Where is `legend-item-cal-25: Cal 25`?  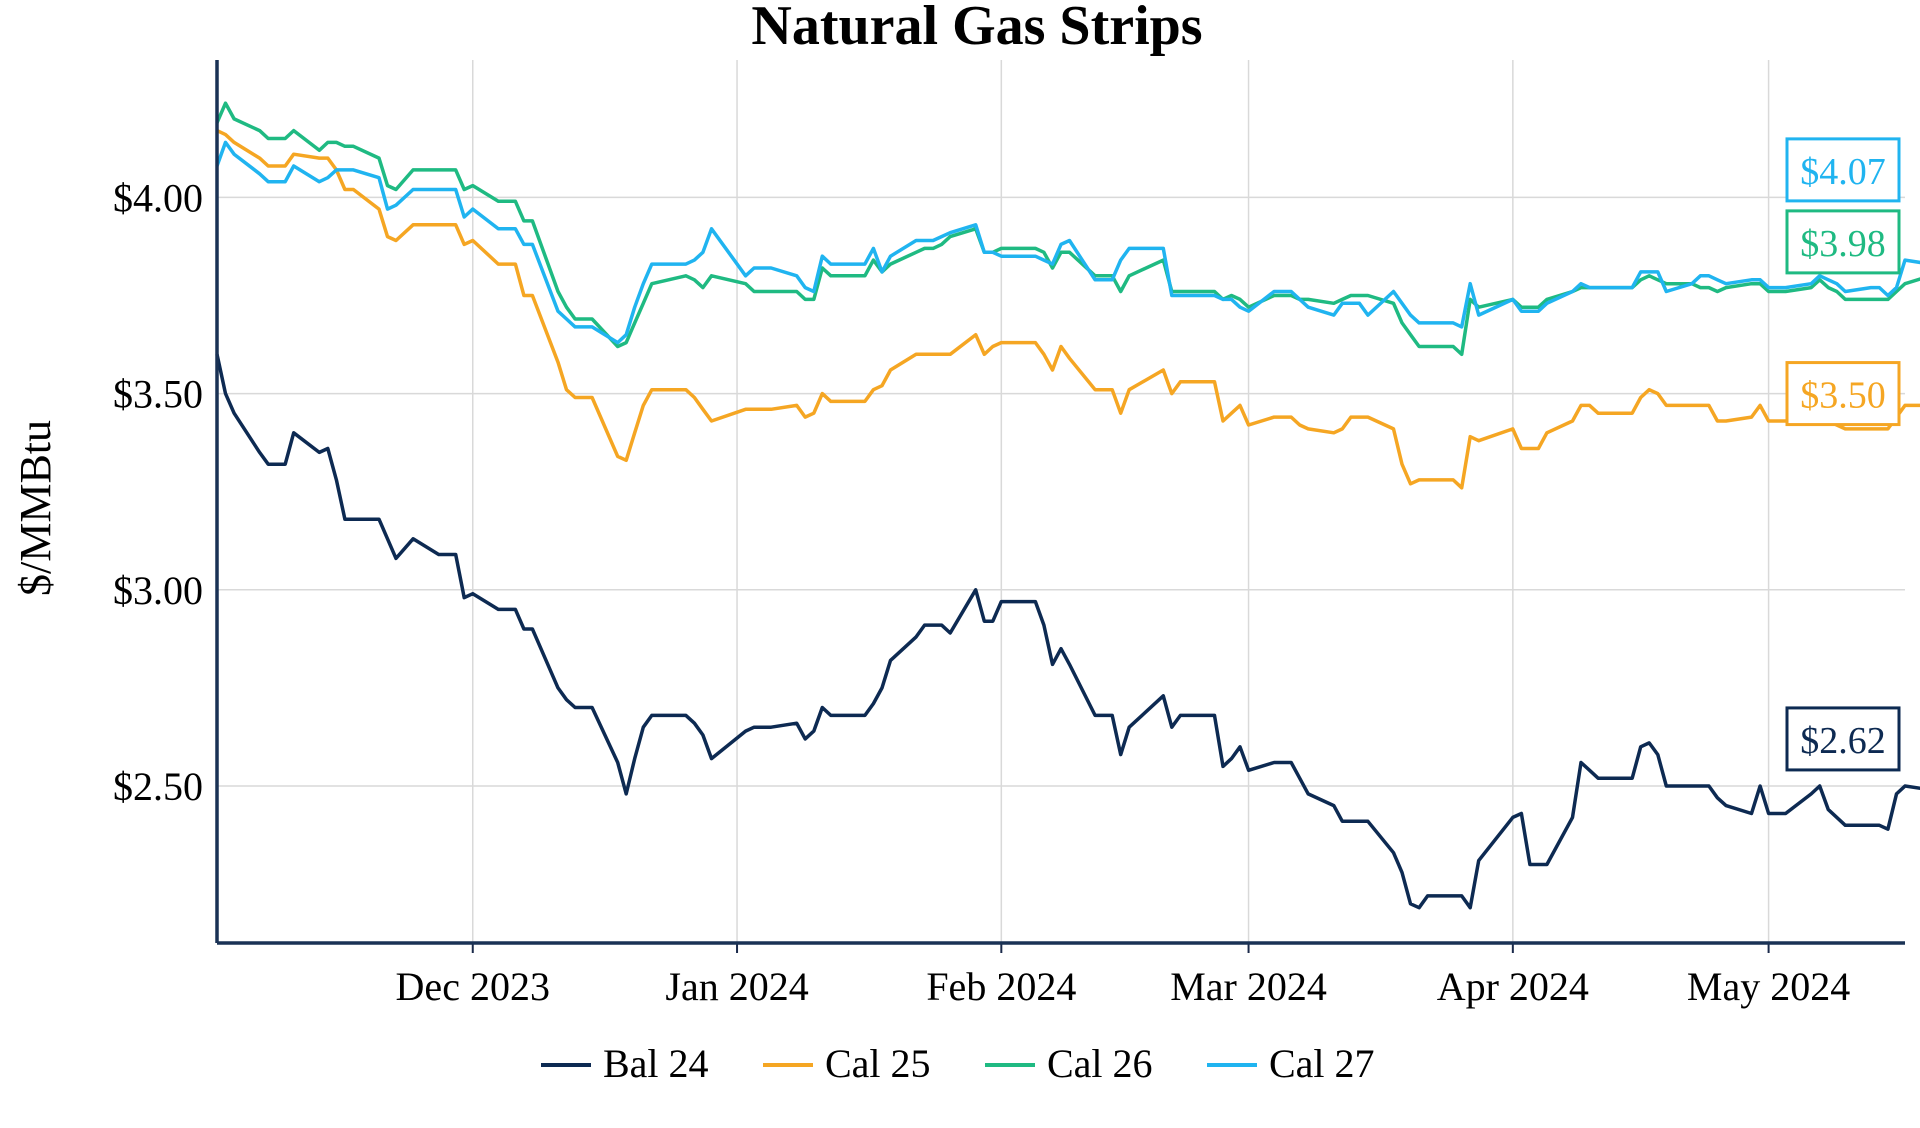 legend-item-cal-25: Cal 25 is located at coordinates (878, 1063).